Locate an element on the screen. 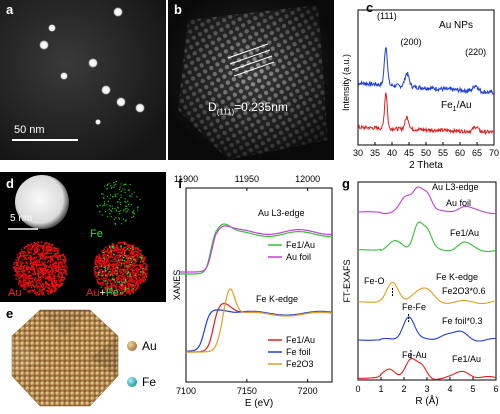 The image size is (500, 414). scale-bar-label: 50 nm is located at coordinates (29, 130).